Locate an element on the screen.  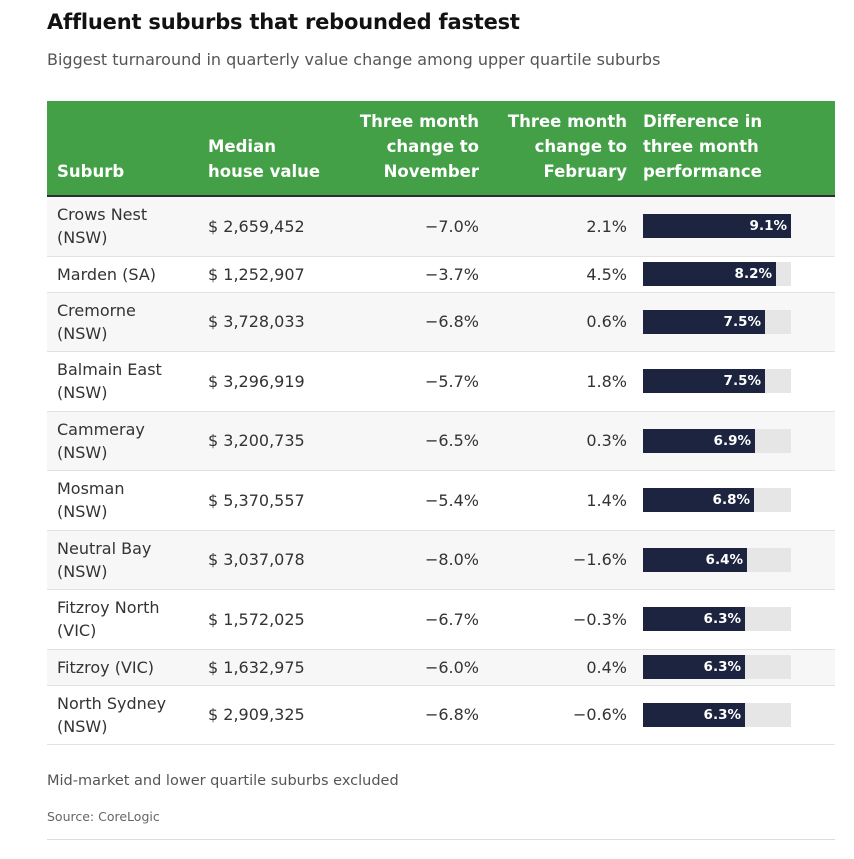
table-row: Crows Nest (NSW) $ 2,659,452 −7.0% 2.1% 9.1% is located at coordinates (441, 227).